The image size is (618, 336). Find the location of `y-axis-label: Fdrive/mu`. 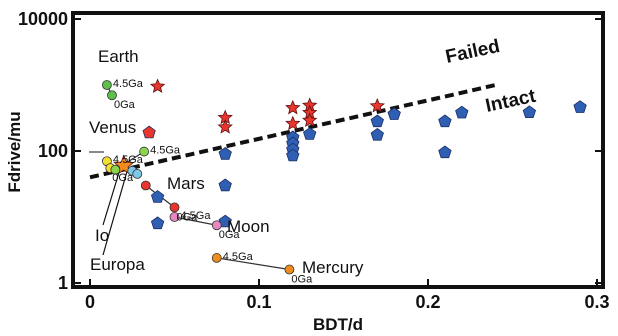

y-axis-label: Fdrive/mu is located at coordinates (14, 151).